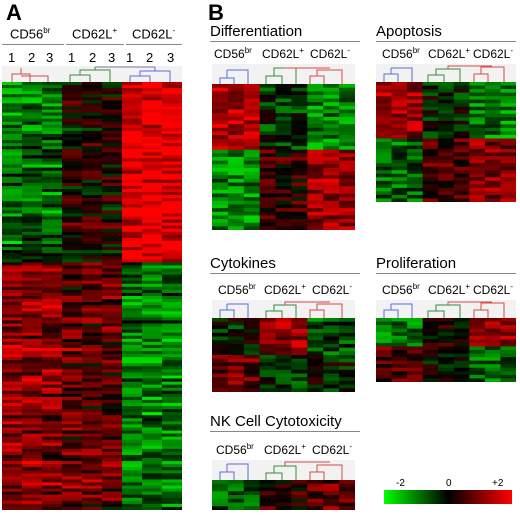  What do you see at coordinates (401, 53) in the screenshot?
I see `group-label: CD56br` at bounding box center [401, 53].